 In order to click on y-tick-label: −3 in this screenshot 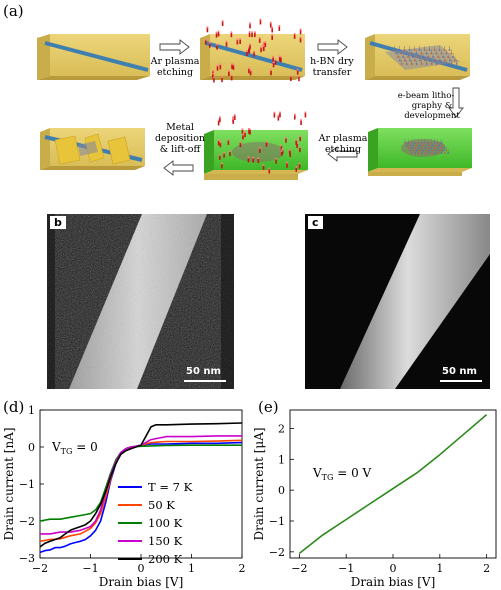, I will do `click(27, 558)`.